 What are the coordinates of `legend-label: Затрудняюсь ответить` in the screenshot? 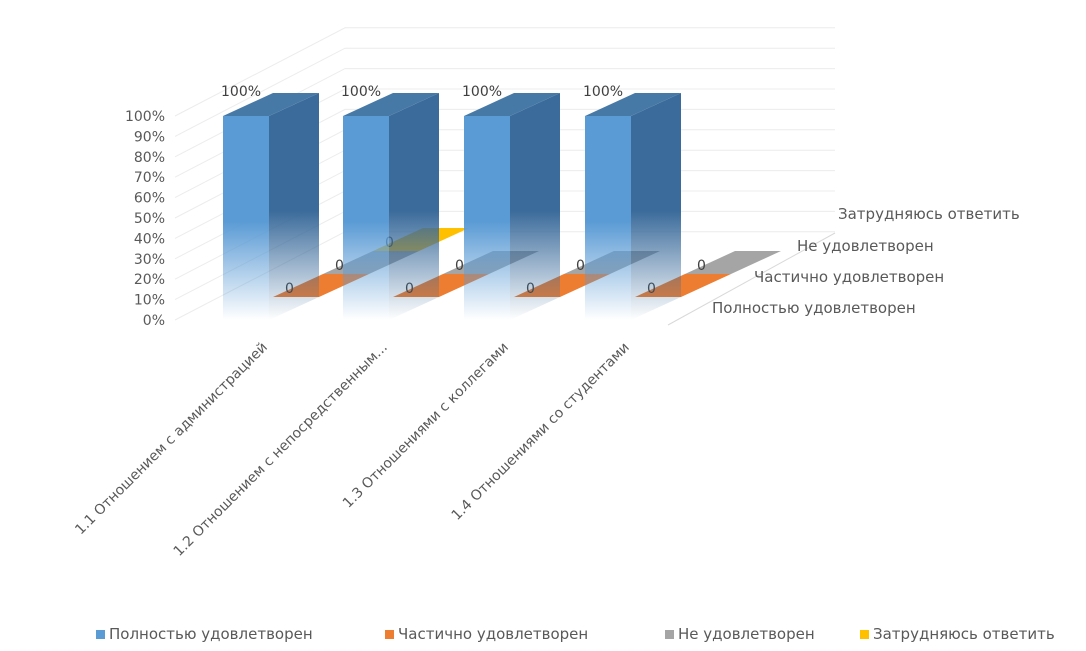 It's located at (964, 634).